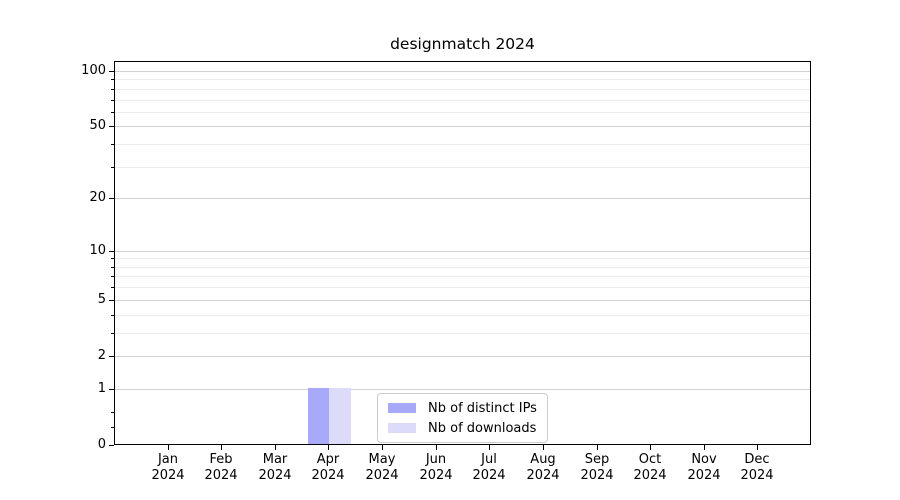 The image size is (900, 500). What do you see at coordinates (462, 44) in the screenshot?
I see `chart-title: designmatch 2024` at bounding box center [462, 44].